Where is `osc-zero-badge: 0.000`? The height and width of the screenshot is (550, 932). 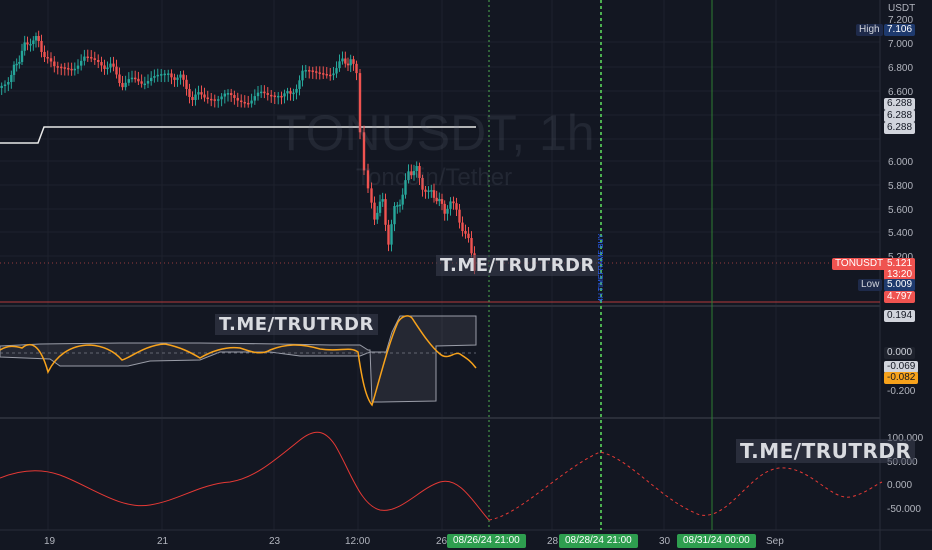
osc-zero-badge: 0.000 is located at coordinates (900, 353).